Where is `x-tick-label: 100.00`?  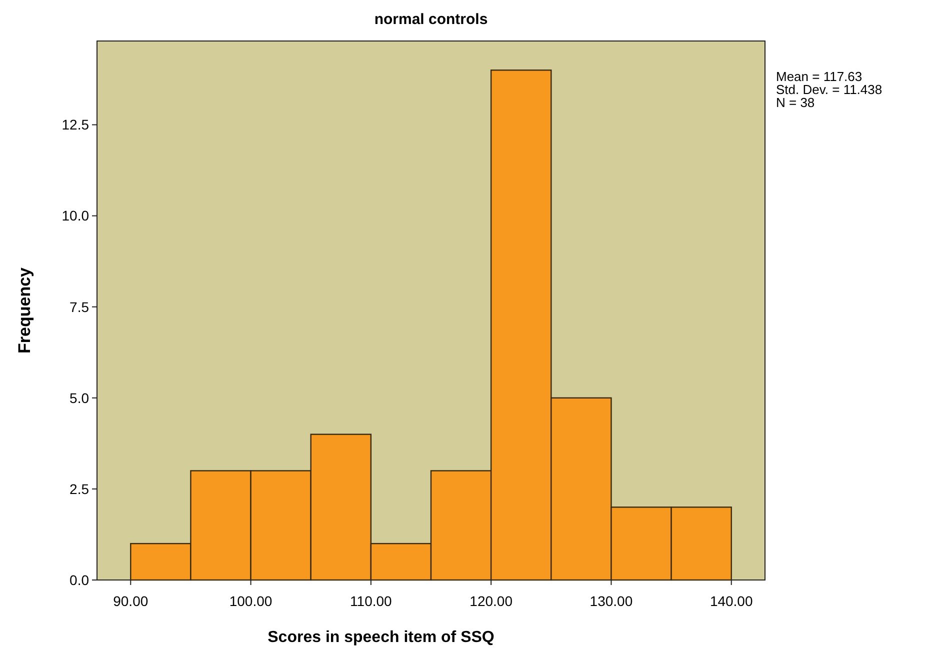
x-tick-label: 100.00 is located at coordinates (250, 601).